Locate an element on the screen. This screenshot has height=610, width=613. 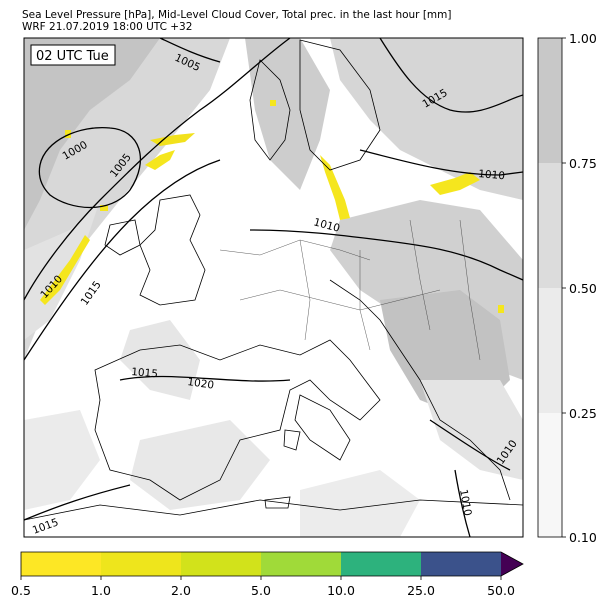
cloud-tick-label: 0.10 is located at coordinates (583, 537).